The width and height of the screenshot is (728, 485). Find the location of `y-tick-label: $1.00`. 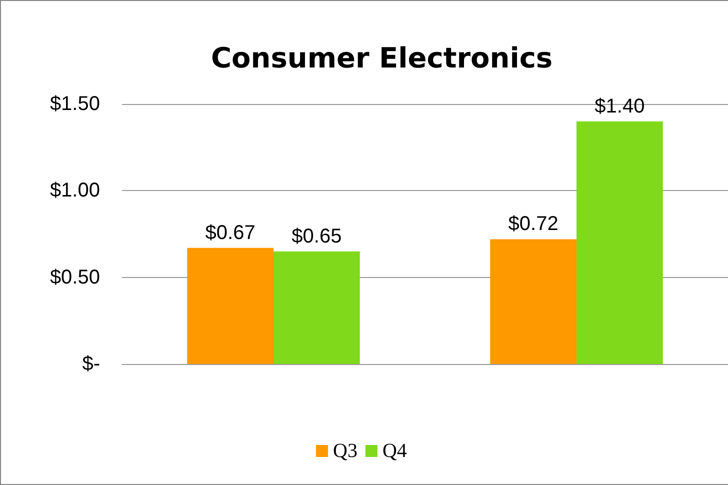

y-tick-label: $1.00 is located at coordinates (75, 191).